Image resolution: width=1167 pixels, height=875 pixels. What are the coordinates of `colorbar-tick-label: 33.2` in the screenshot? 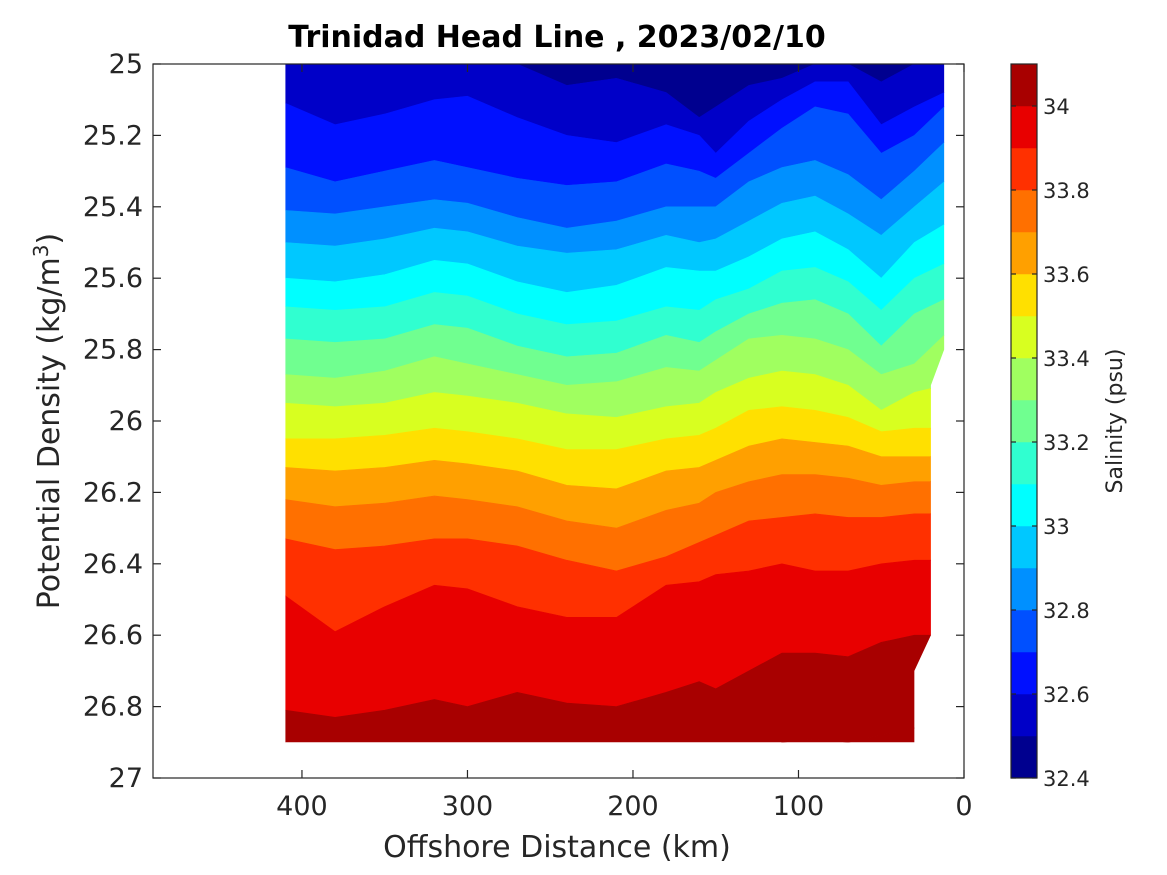 It's located at (1066, 443).